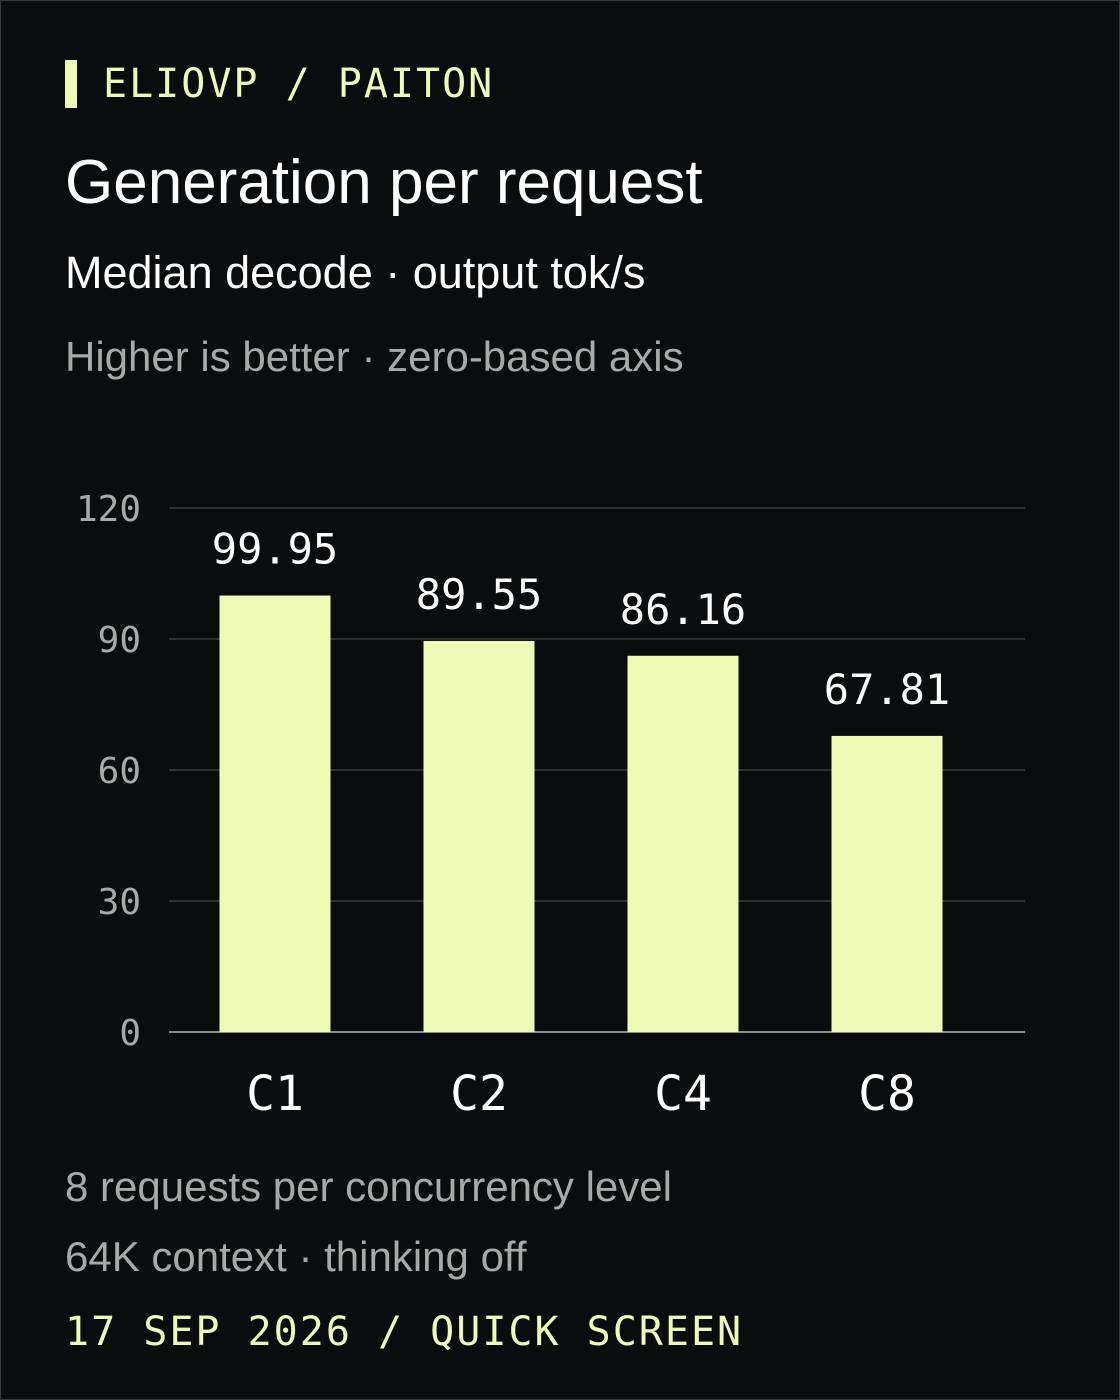  I want to click on data-label-c1: 99.95, so click(275, 549).